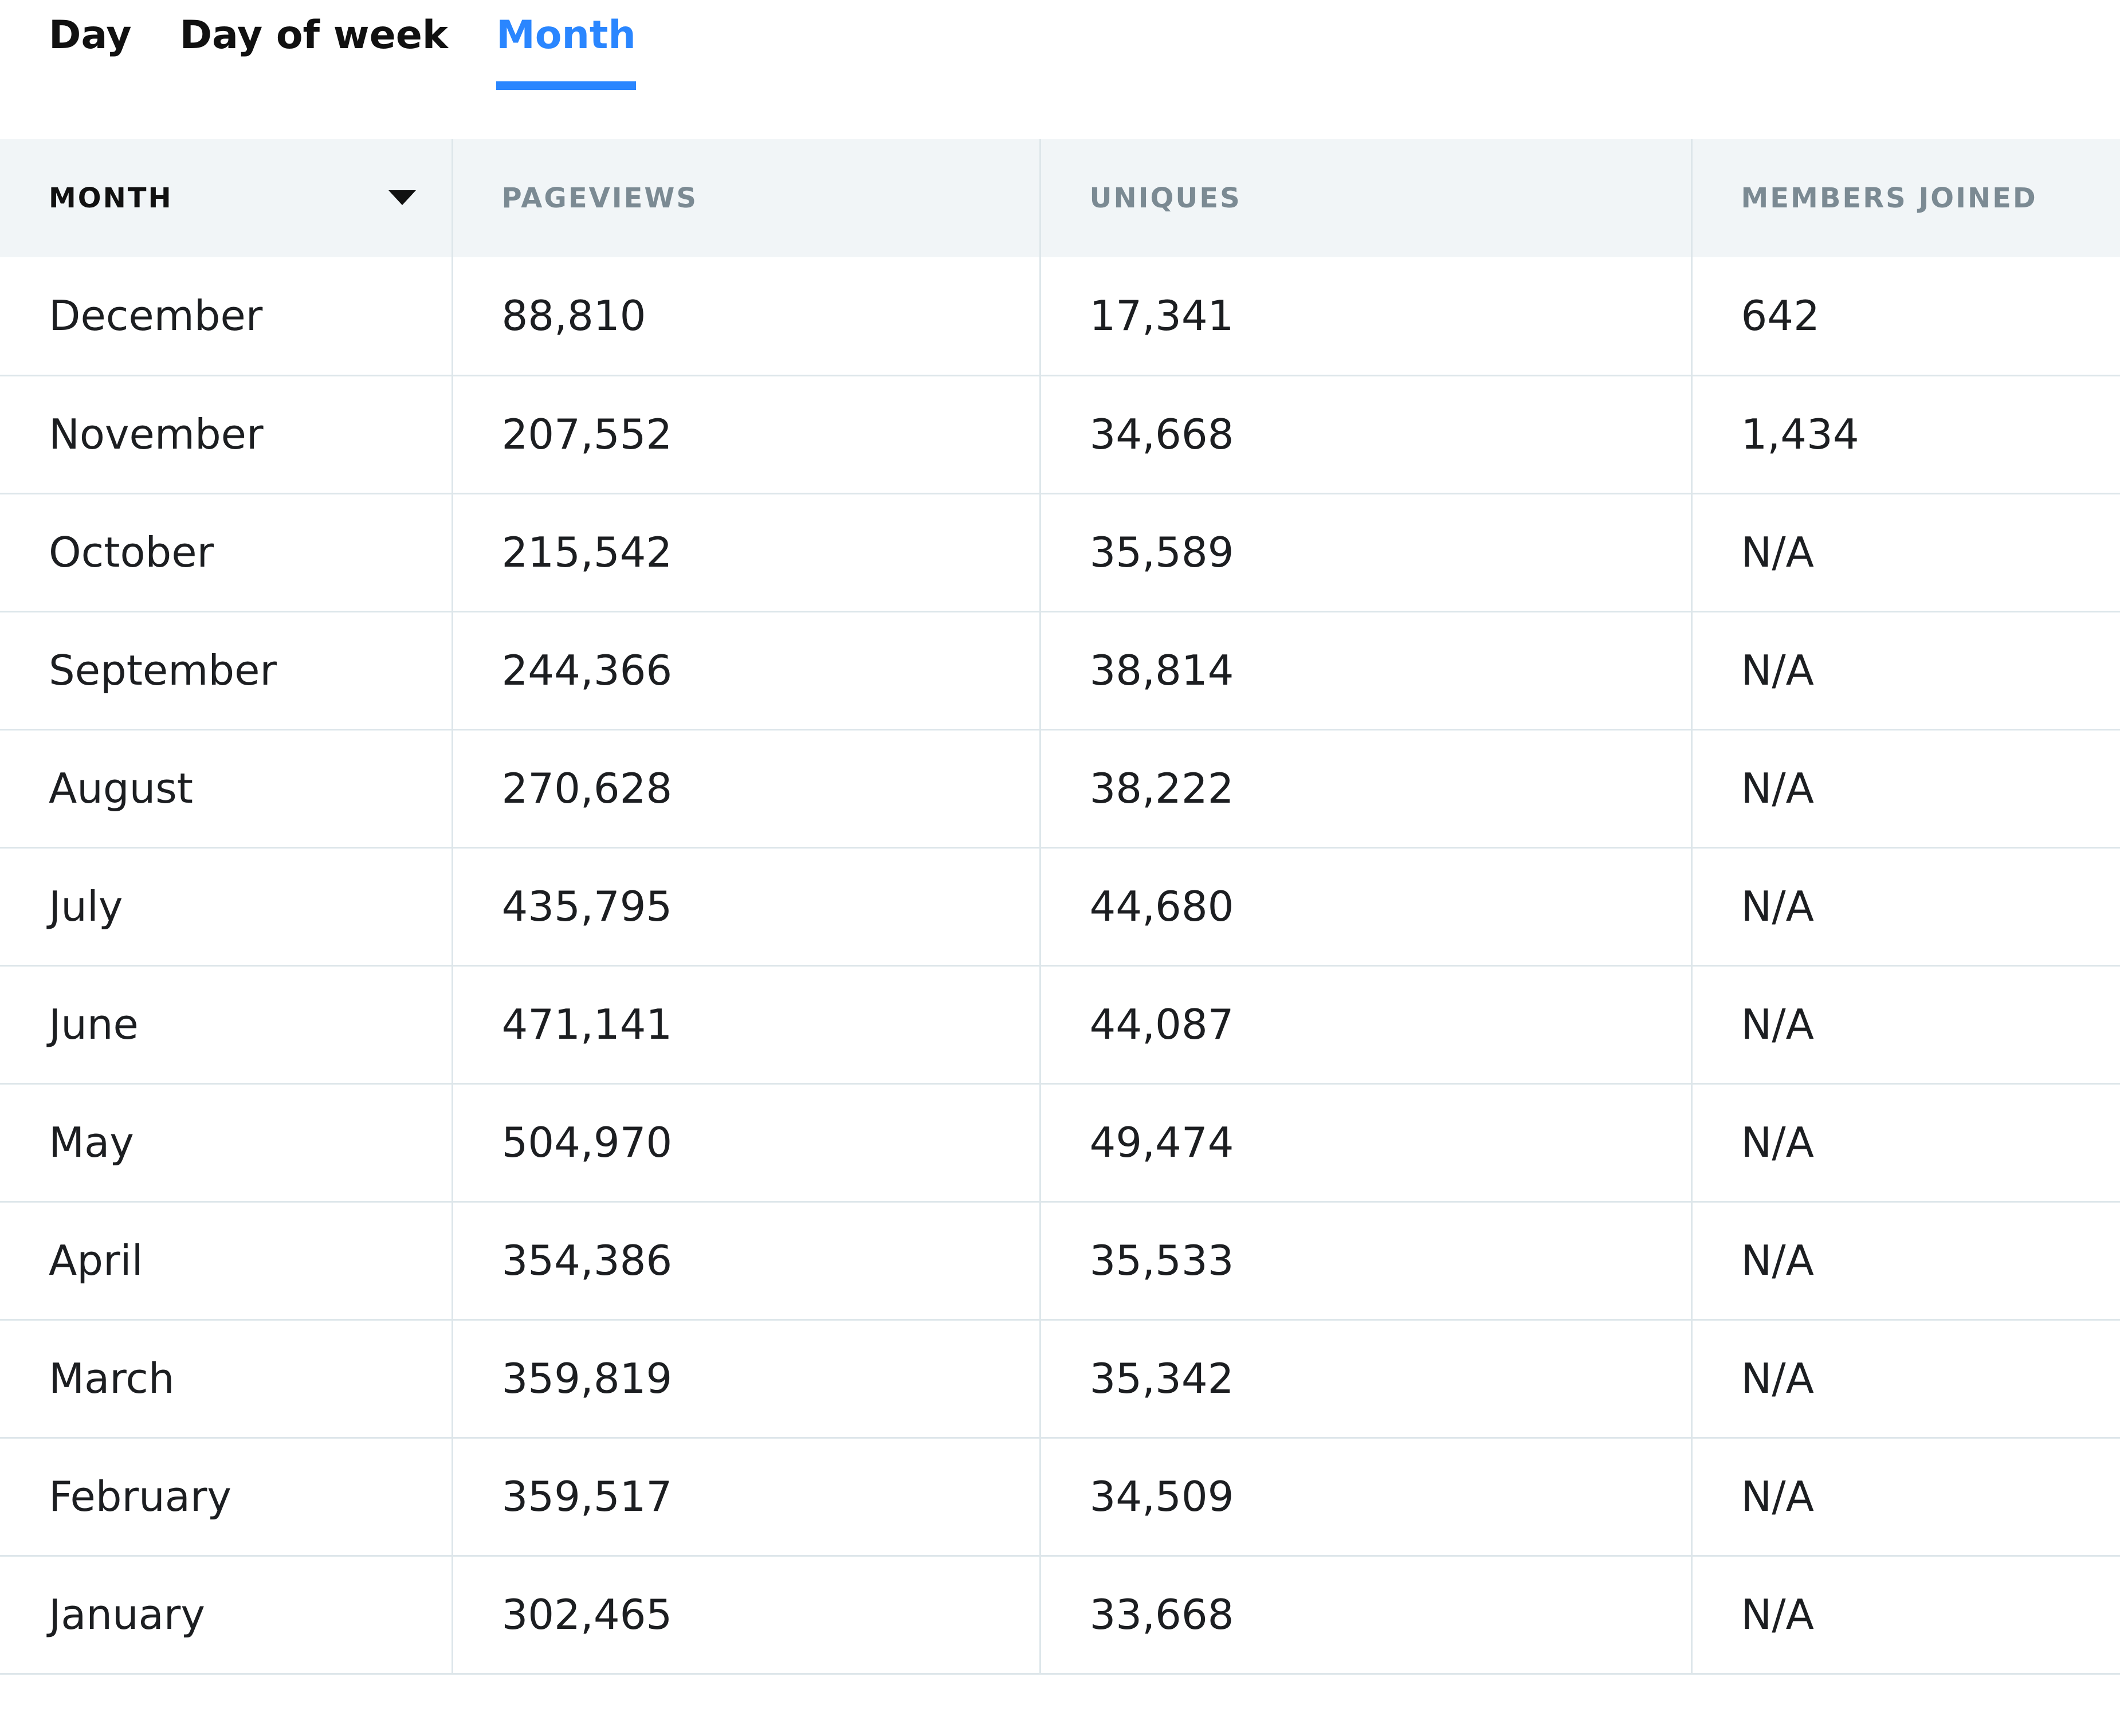 The image size is (2120, 1736). Describe the element at coordinates (1365, 670) in the screenshot. I see `cell-uniques: 38,814` at that location.